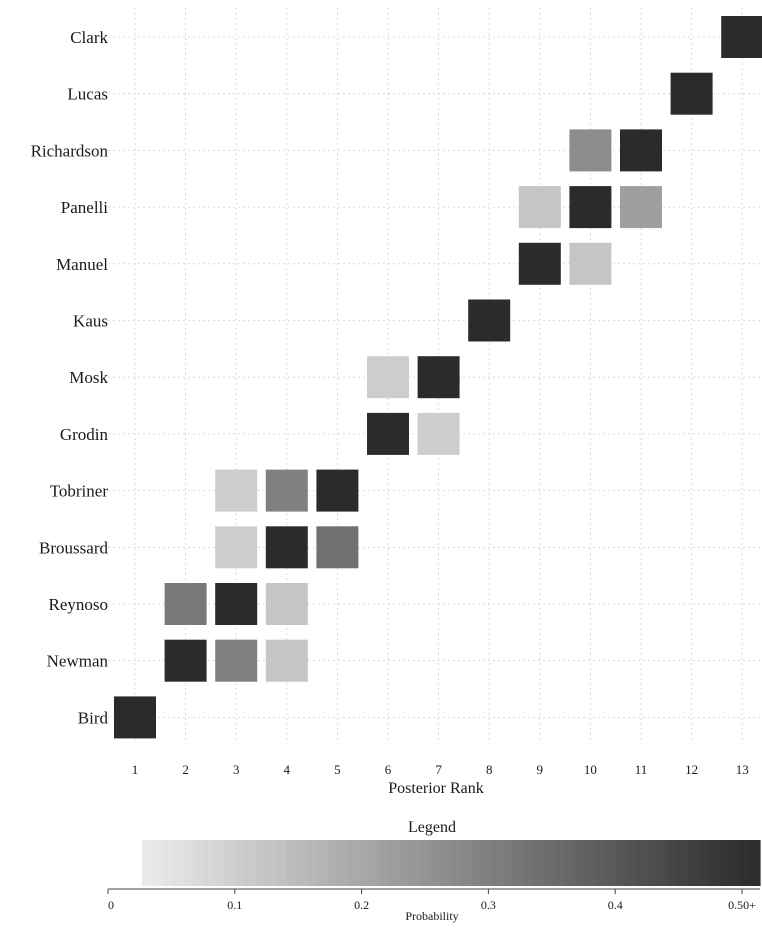 This screenshot has height=928, width=762. I want to click on legend-tick-label: 0.3, so click(488, 905).